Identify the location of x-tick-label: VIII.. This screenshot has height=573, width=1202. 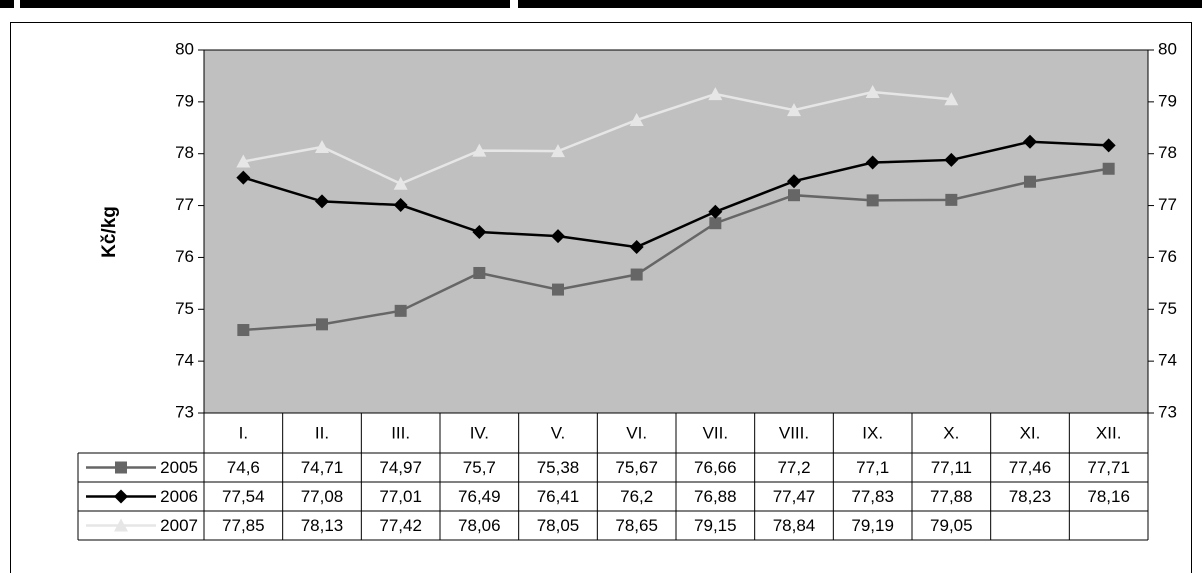
(794, 432).